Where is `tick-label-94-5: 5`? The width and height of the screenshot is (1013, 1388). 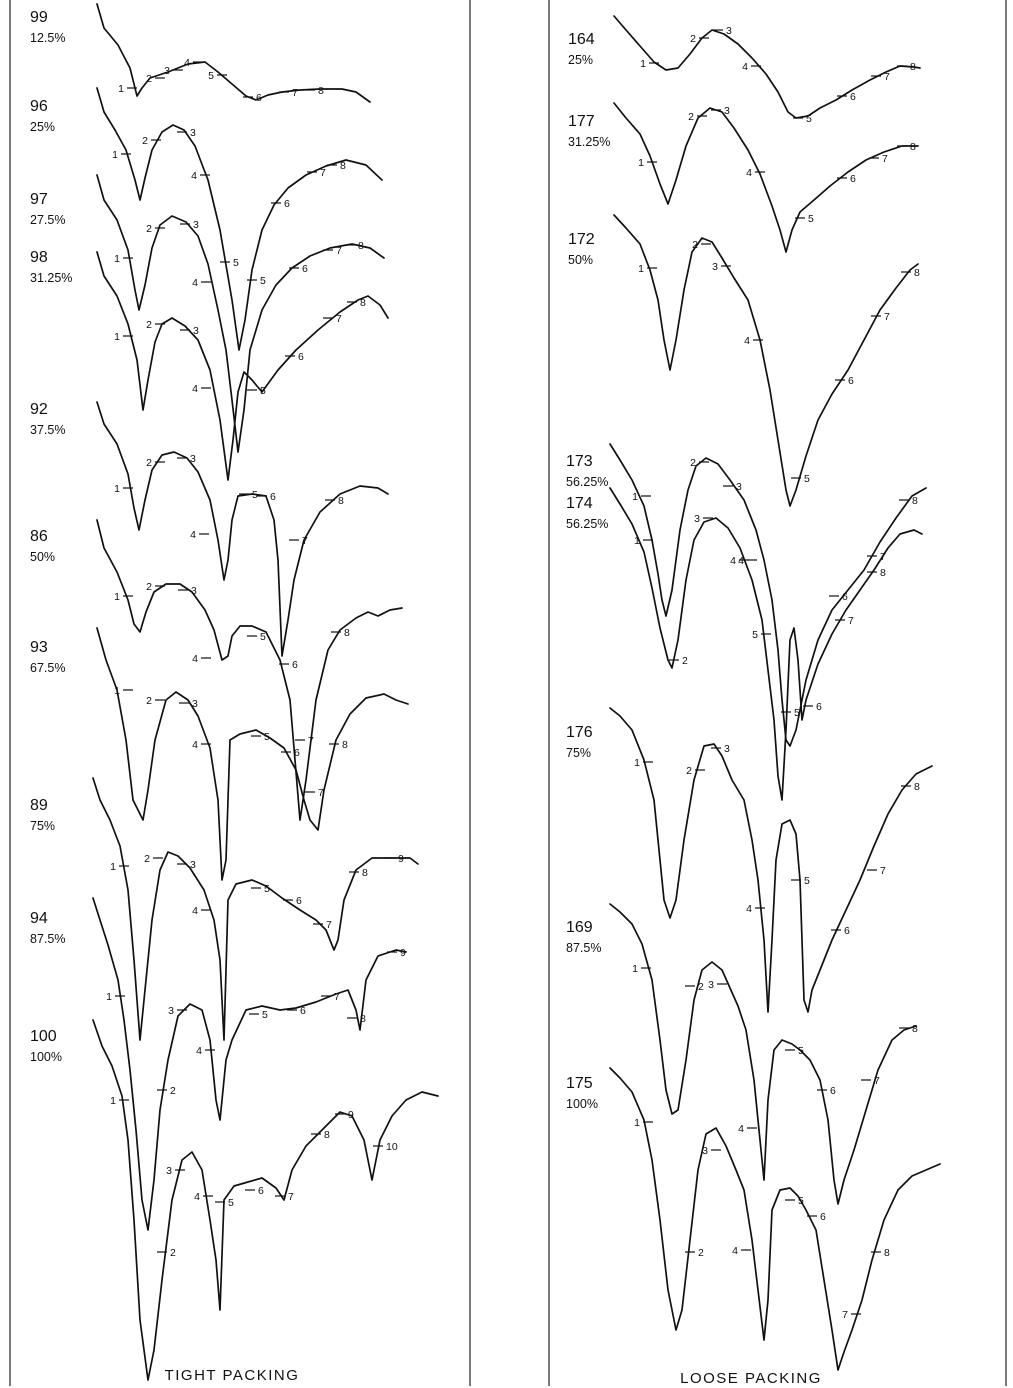
tick-label-94-5: 5 is located at coordinates (265, 1015).